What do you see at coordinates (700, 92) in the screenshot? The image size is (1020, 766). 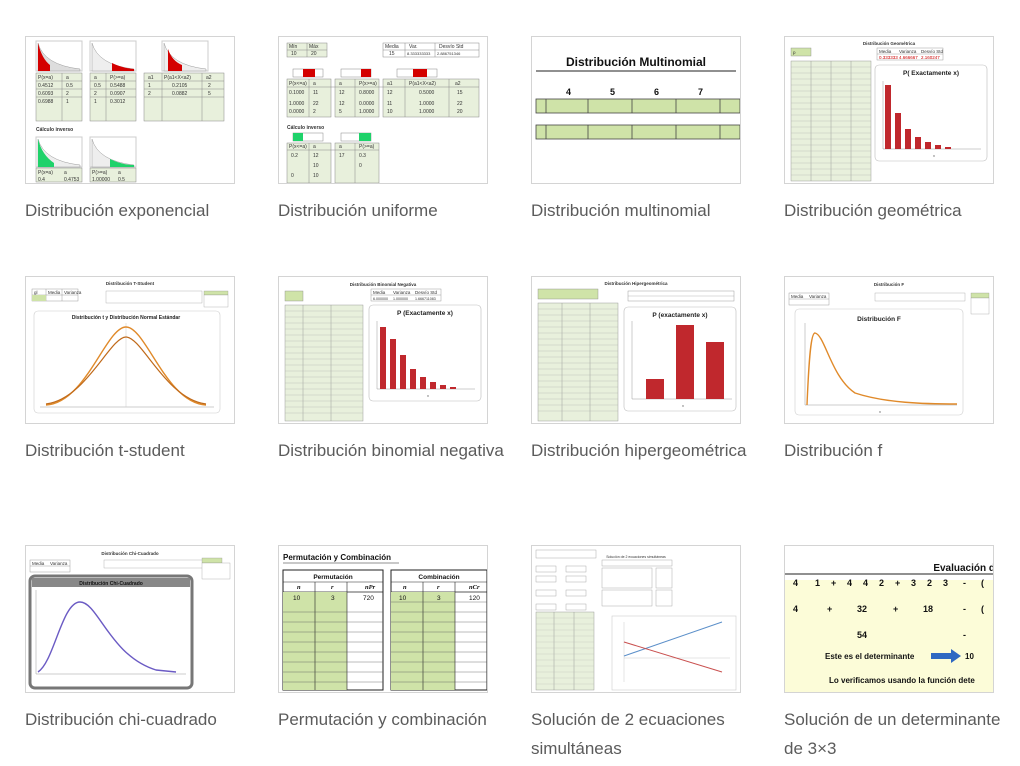 I see `svg-text: 7` at bounding box center [700, 92].